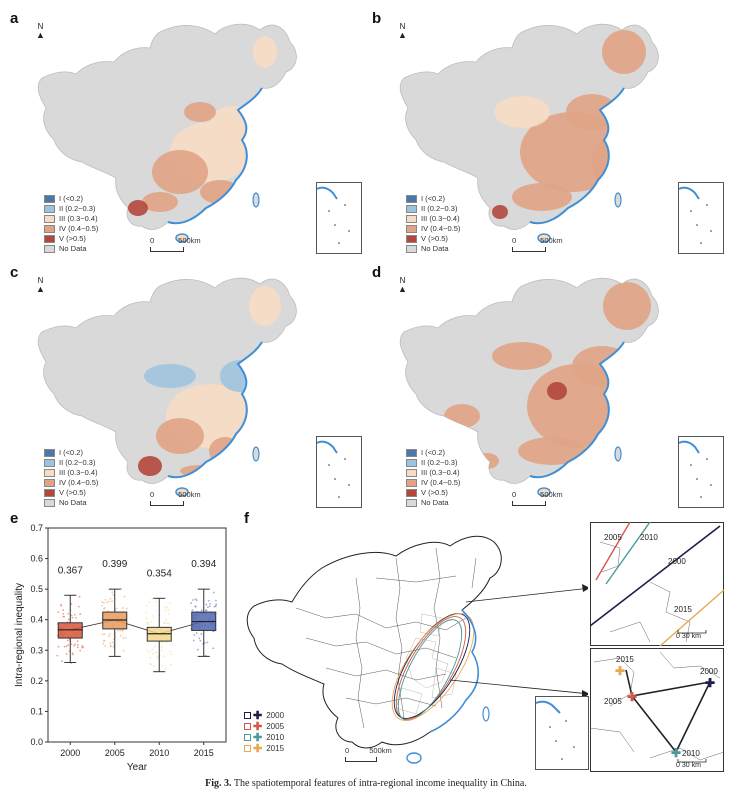 This screenshot has height=804, width=732. Describe the element at coordinates (40, 31) in the screenshot. I see `north-arrow-icon: N ▲` at that location.